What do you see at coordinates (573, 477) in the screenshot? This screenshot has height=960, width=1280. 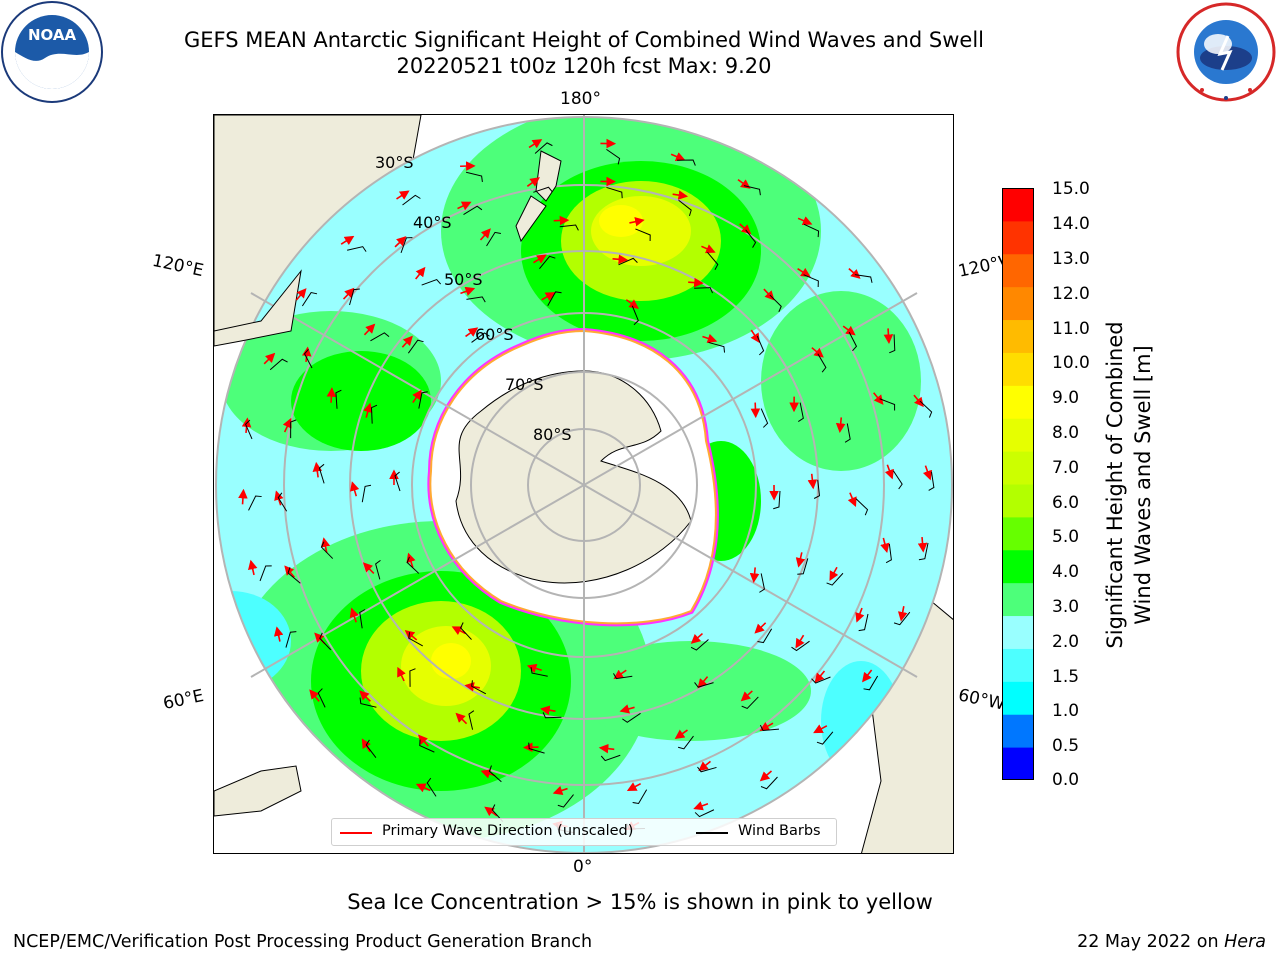 I see `antarctica` at bounding box center [573, 477].